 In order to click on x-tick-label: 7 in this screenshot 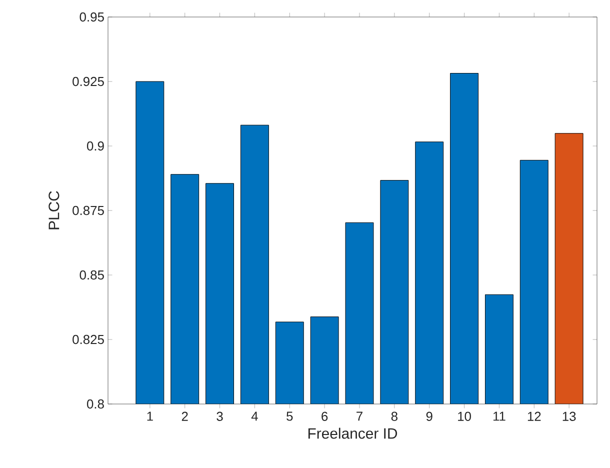, I will do `click(359, 416)`.